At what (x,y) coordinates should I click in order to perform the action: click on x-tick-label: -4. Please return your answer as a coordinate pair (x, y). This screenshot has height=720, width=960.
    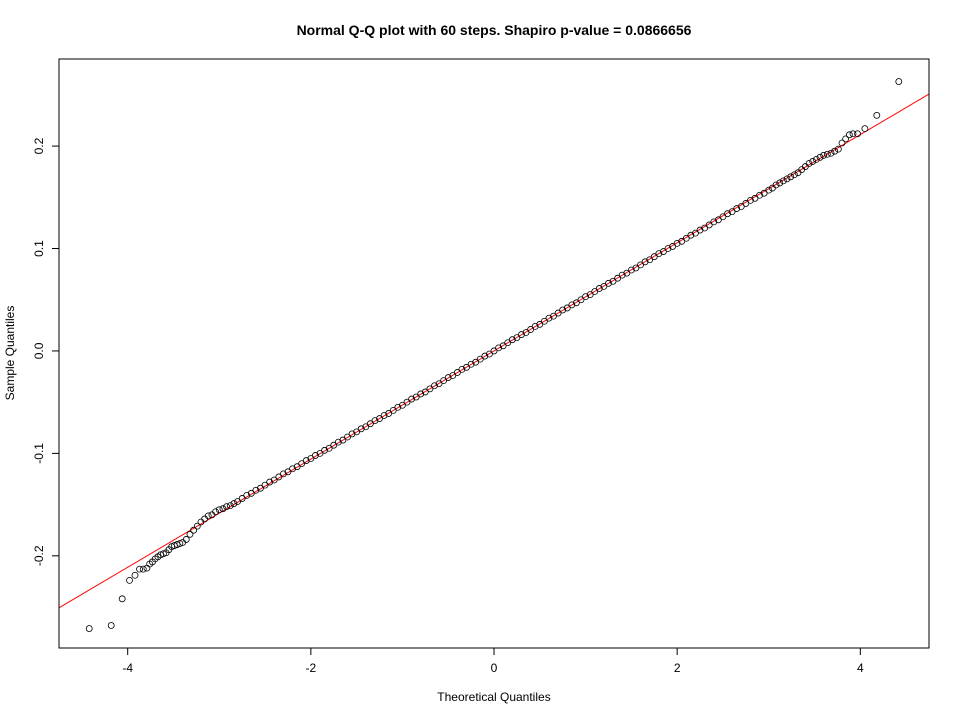
    Looking at the image, I should click on (127, 668).